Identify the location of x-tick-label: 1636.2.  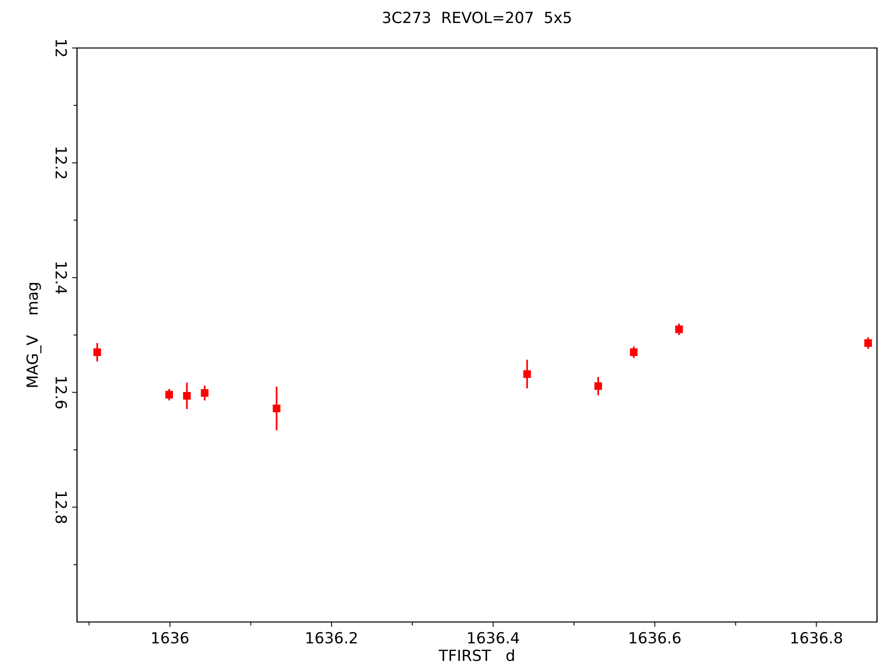
(331, 638).